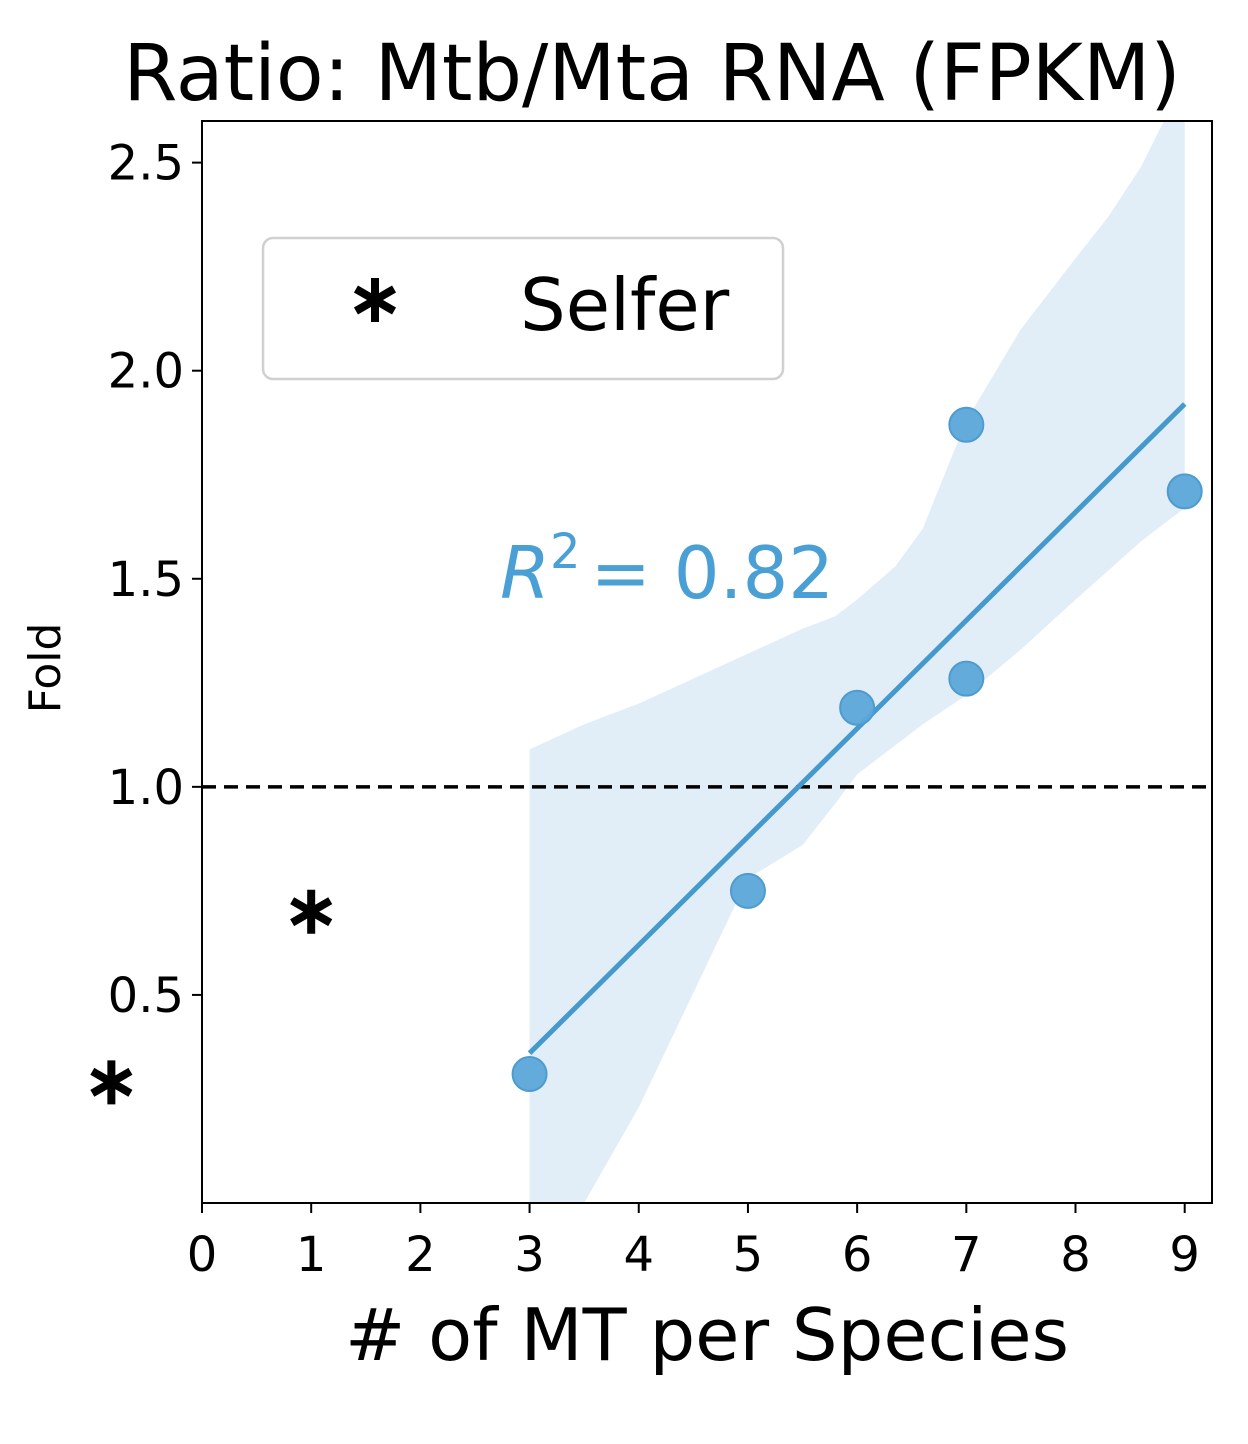 The height and width of the screenshot is (1444, 1248). I want to click on legend-label: Selfer, so click(625, 305).